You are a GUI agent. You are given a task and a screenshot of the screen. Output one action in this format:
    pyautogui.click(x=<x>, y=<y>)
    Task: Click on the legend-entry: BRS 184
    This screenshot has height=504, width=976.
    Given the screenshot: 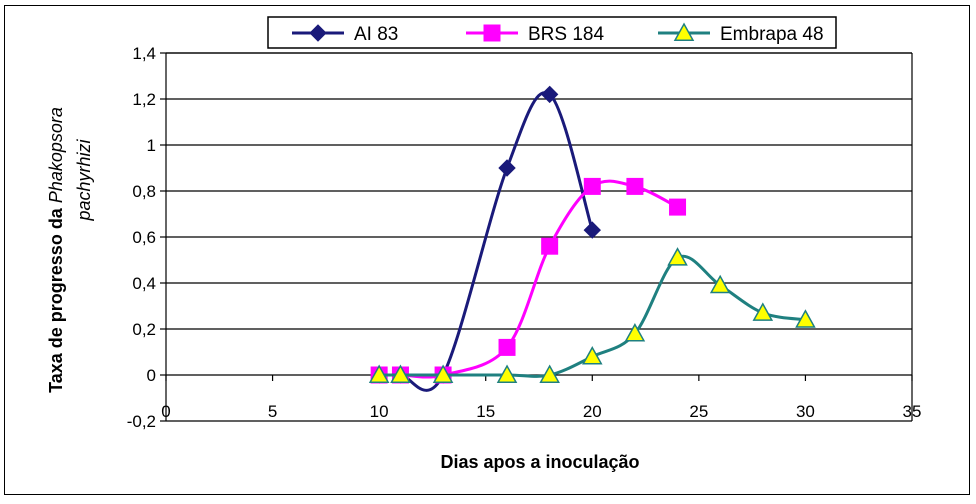 What is the action you would take?
    pyautogui.click(x=535, y=34)
    